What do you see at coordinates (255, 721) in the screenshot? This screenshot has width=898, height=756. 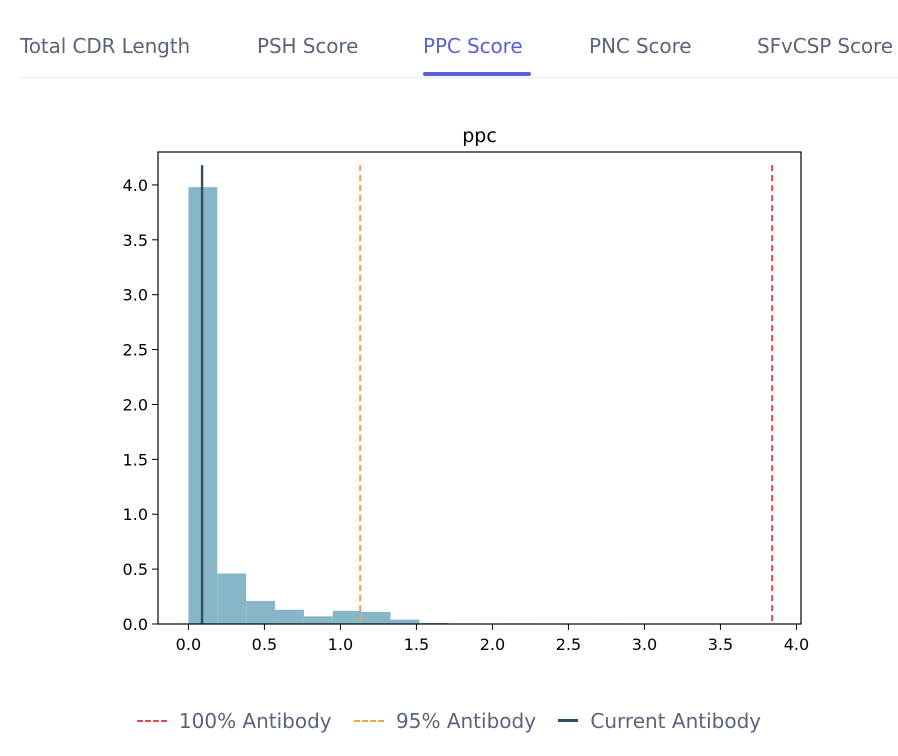 I see `legend-label-100: 100% Antibody` at bounding box center [255, 721].